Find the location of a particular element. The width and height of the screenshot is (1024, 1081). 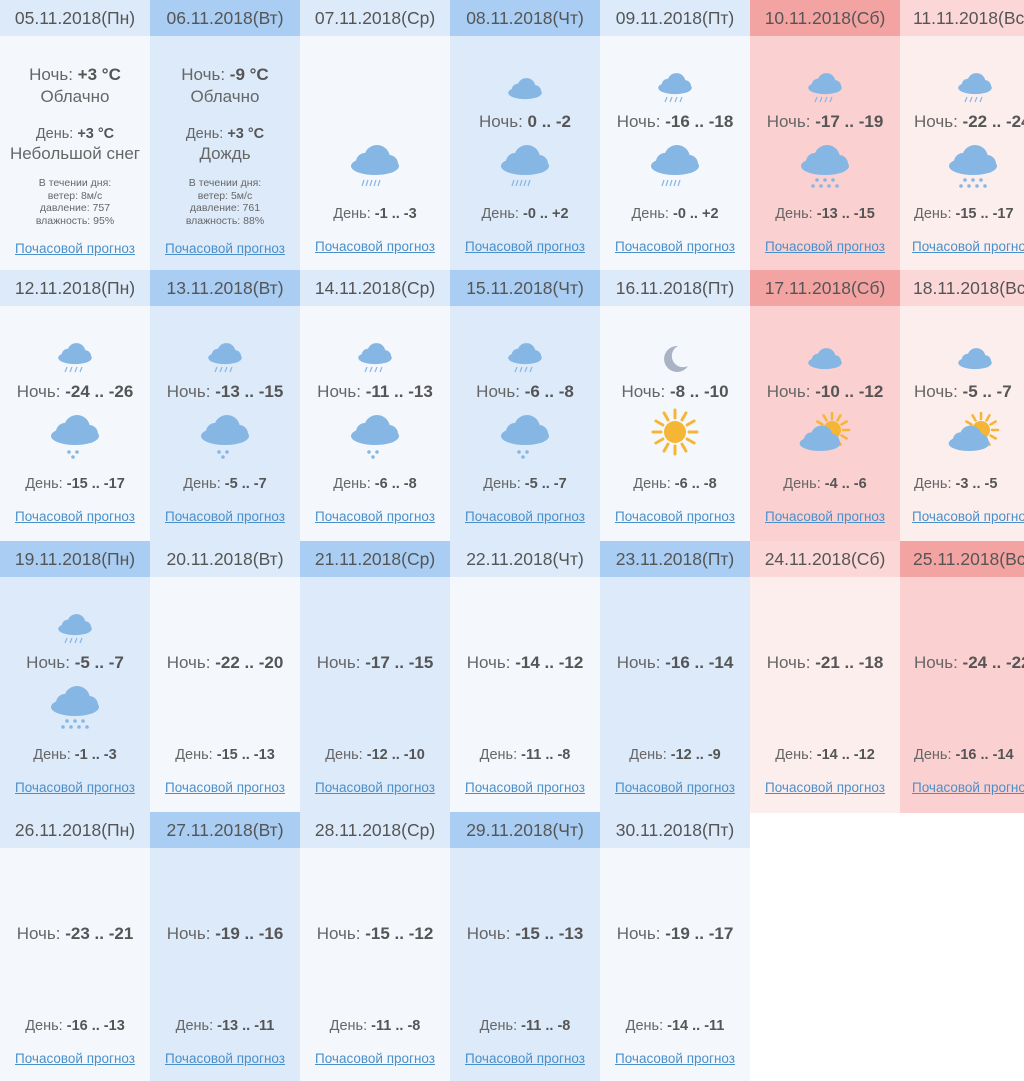

day-forecast-body: День: -1 .. -3 Почасовой прогноз is located at coordinates (375, 154).